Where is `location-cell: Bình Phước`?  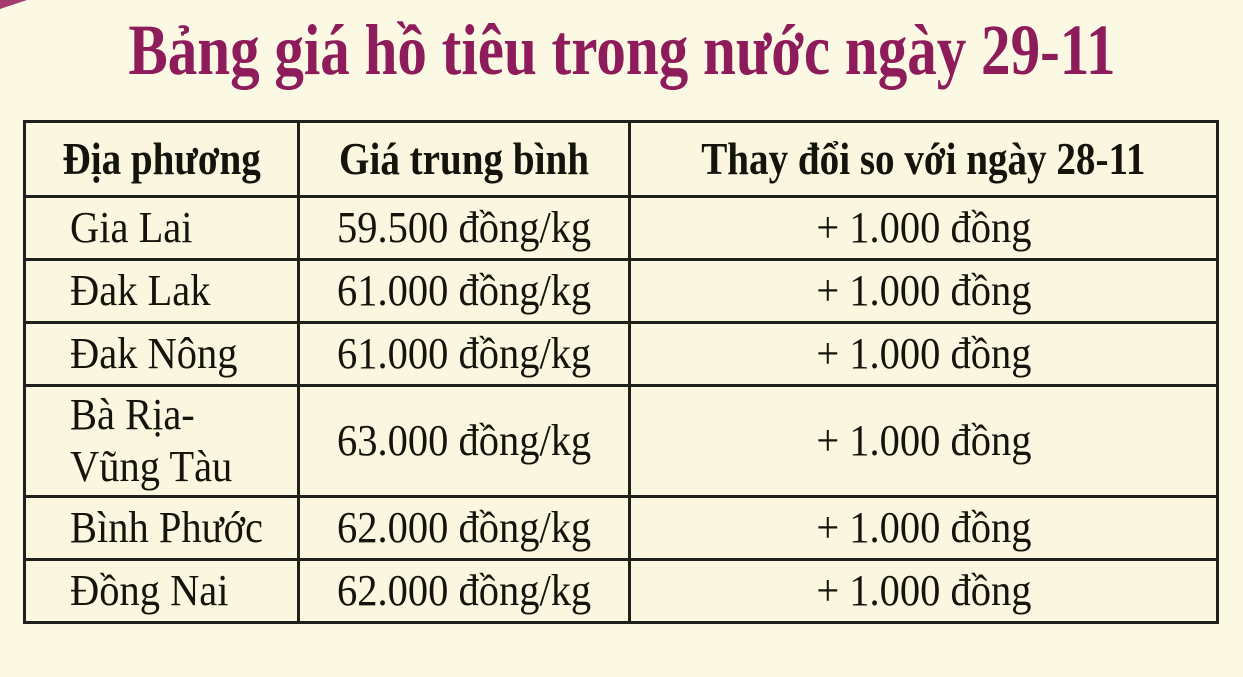
location-cell: Bình Phước is located at coordinates (161, 528).